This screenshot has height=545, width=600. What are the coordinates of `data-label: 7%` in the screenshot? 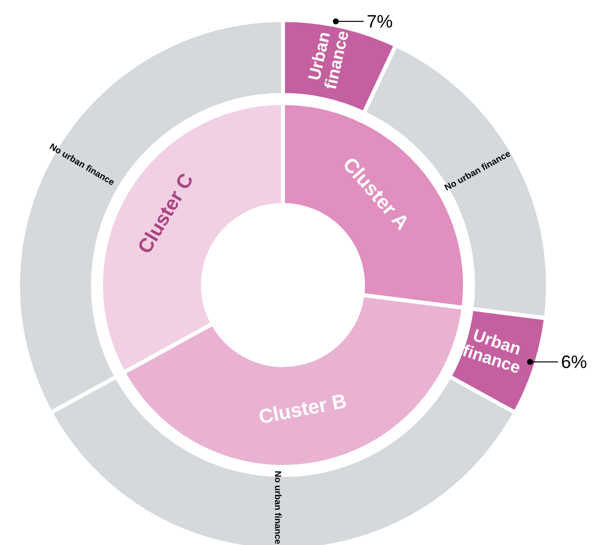 It's located at (379, 21).